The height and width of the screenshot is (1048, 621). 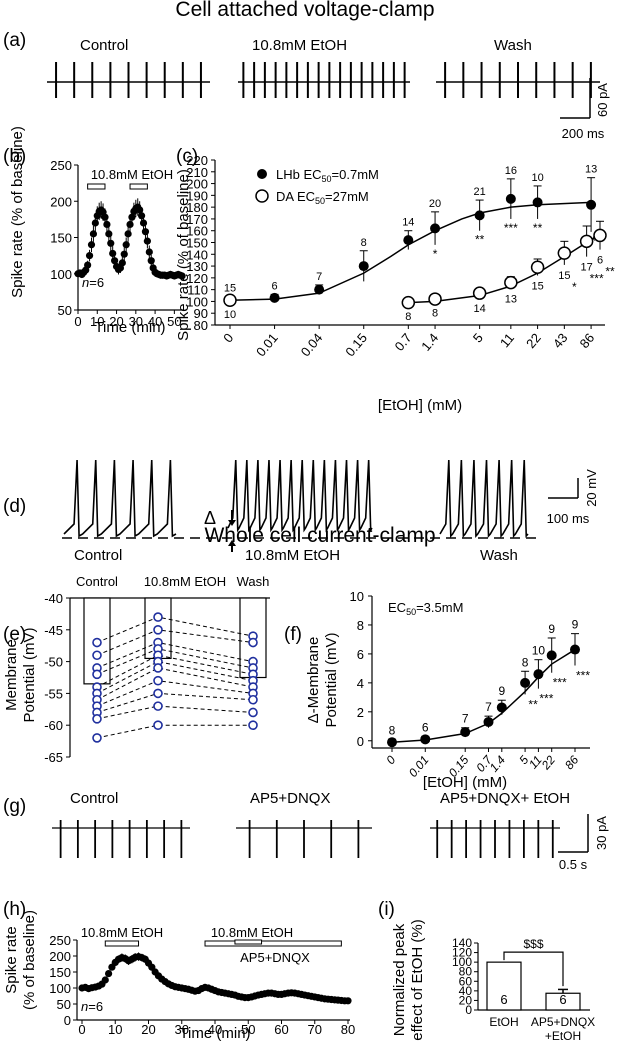 I want to click on trace-a-spikes, so click(x=323, y=80).